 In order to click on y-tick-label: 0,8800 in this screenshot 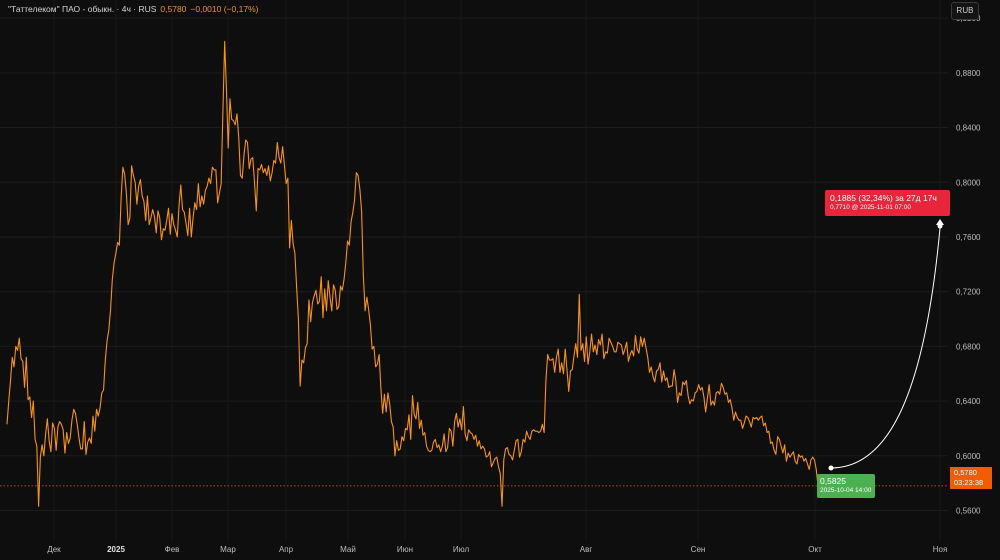, I will do `click(968, 73)`.